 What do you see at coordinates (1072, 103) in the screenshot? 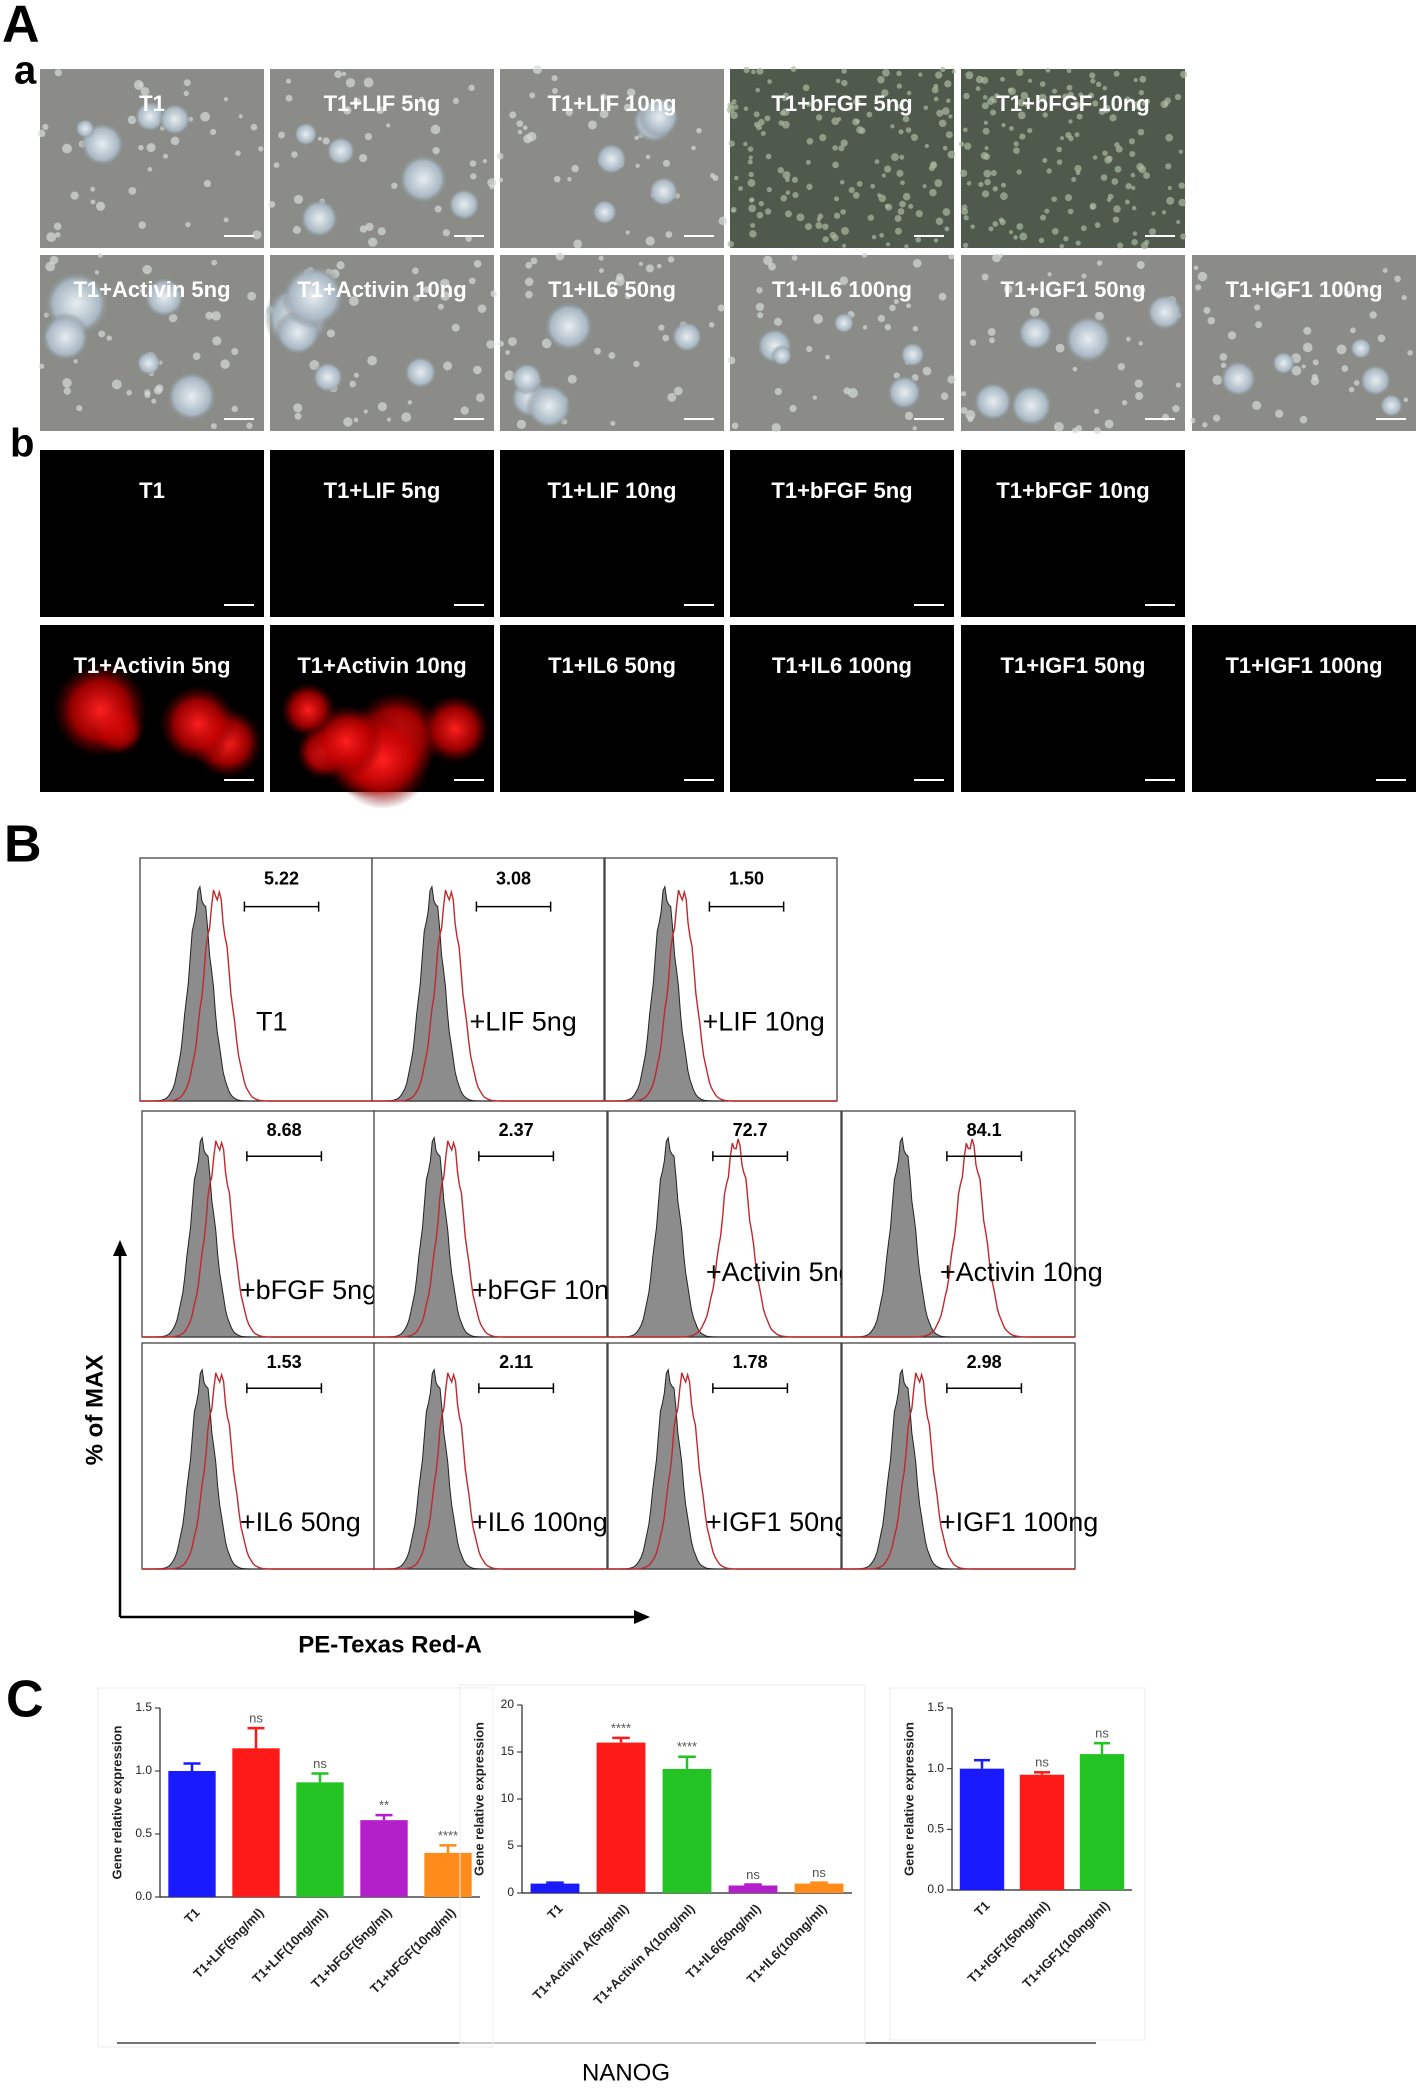
I see `tile-label: T1+bFGF 10ng` at bounding box center [1072, 103].